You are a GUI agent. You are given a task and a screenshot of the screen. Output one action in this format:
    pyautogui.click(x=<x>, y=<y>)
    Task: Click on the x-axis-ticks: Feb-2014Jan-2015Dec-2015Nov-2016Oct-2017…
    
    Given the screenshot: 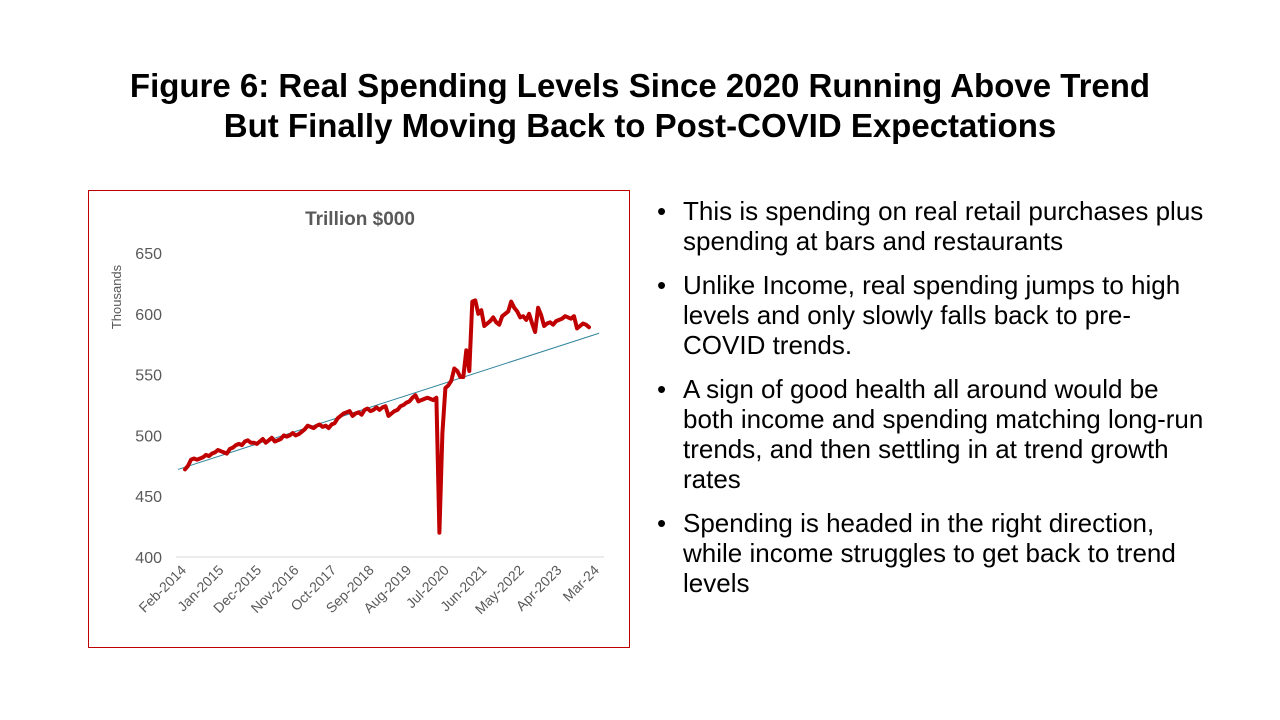 What is the action you would take?
    pyautogui.click(x=368, y=589)
    